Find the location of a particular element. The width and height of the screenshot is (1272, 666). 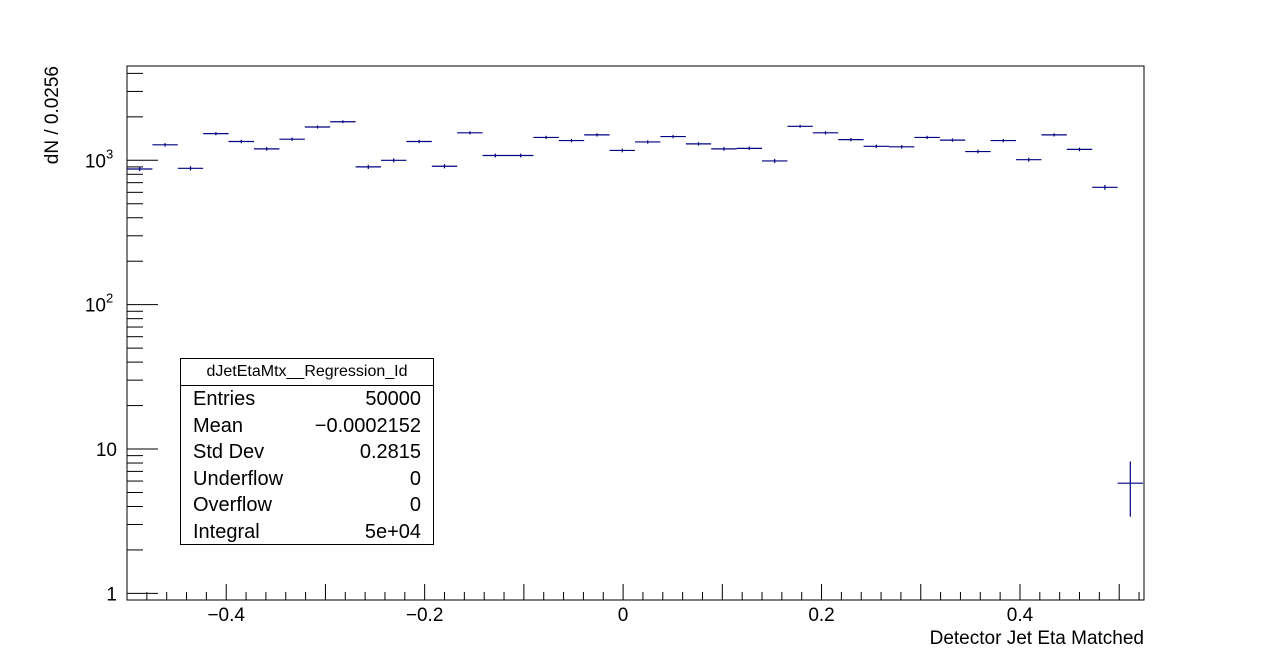

stats-row: Std Dev 0.2815 is located at coordinates (307, 452).